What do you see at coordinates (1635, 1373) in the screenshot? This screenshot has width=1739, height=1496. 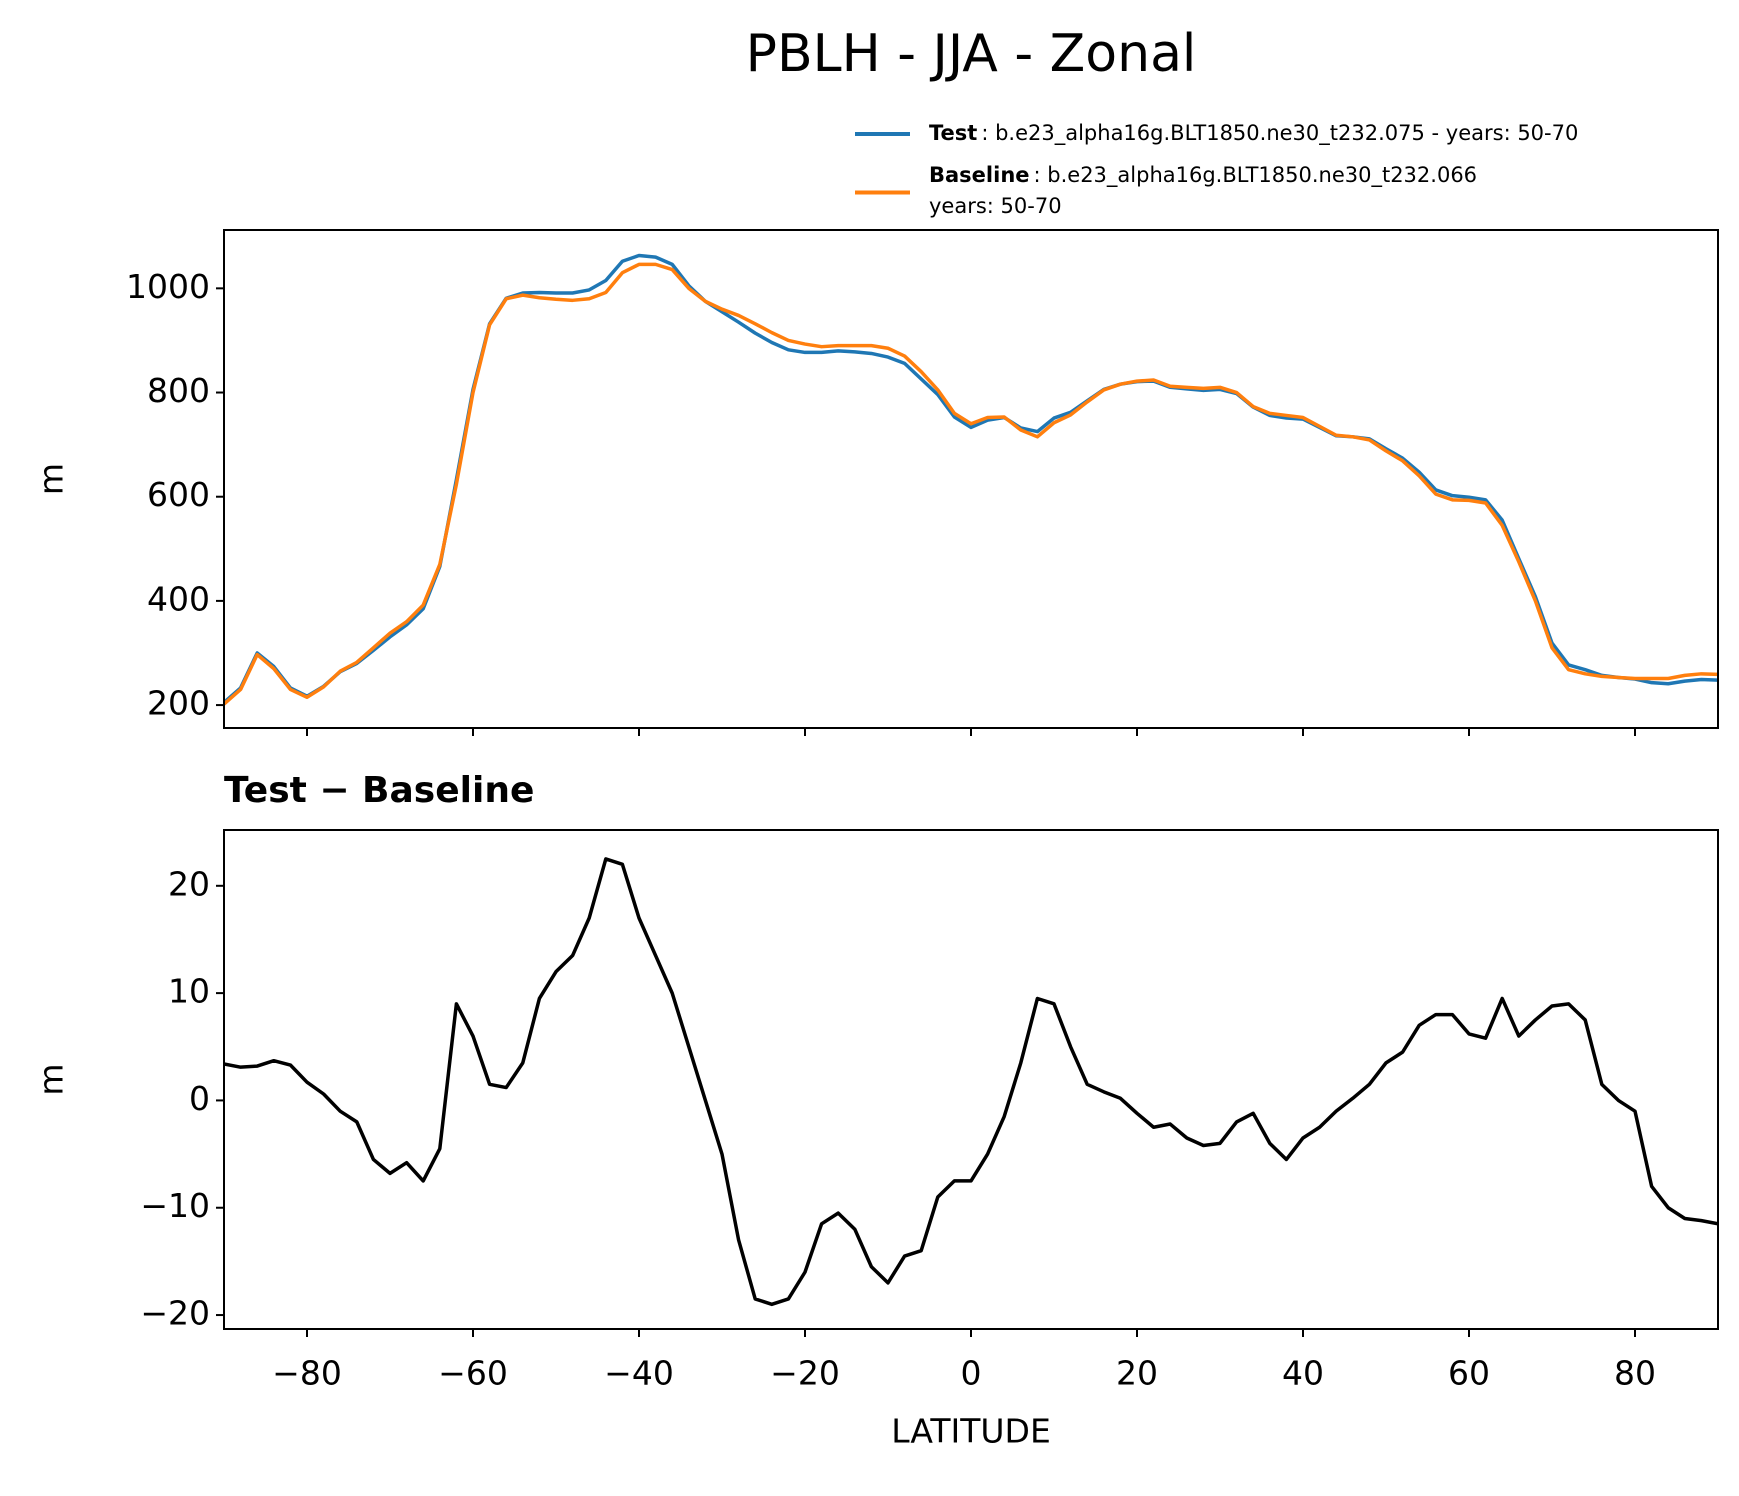 I see `x-tick-label: 80` at bounding box center [1635, 1373].